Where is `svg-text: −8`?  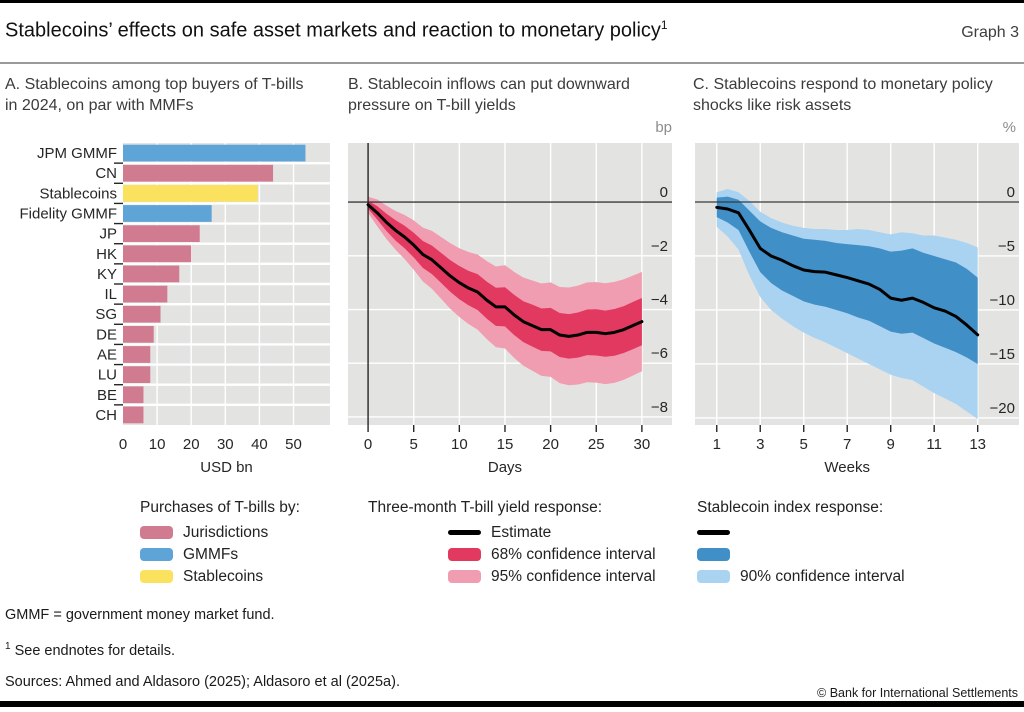
svg-text: −8 is located at coordinates (659, 407).